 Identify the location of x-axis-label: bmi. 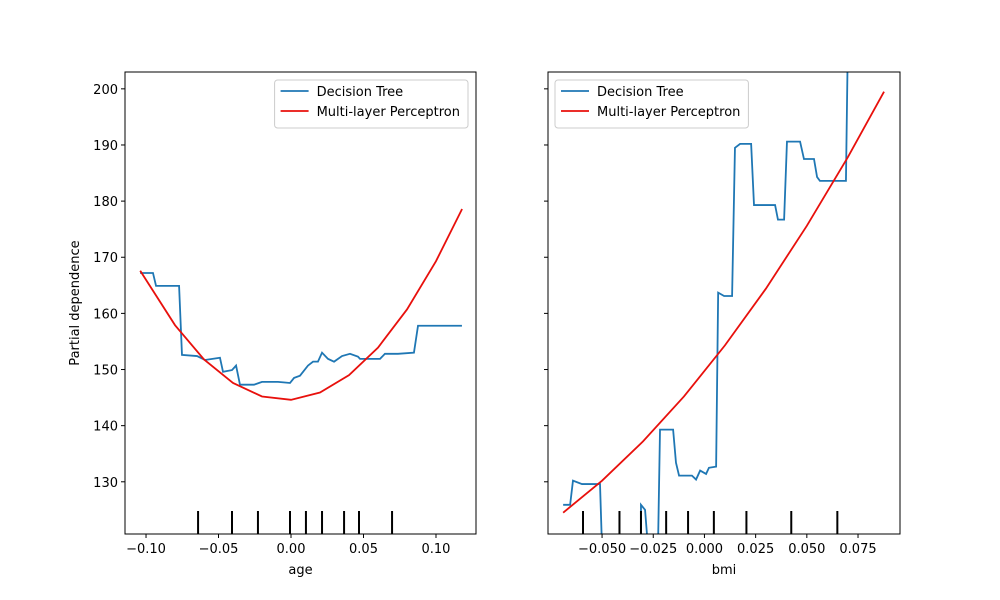
(724, 570).